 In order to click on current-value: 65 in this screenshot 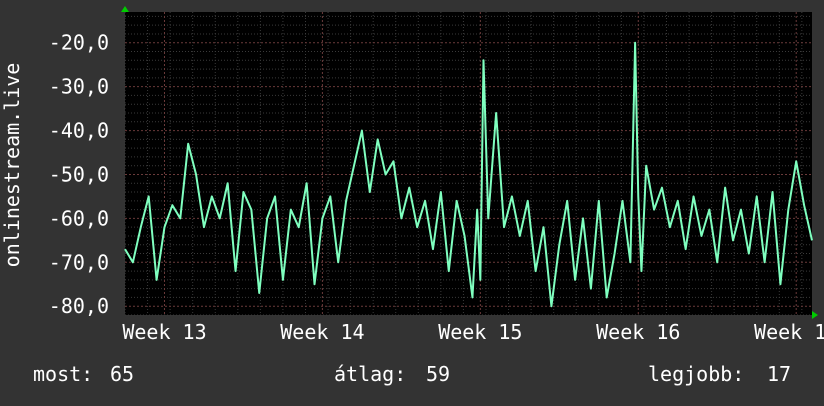, I will do `click(122, 374)`.